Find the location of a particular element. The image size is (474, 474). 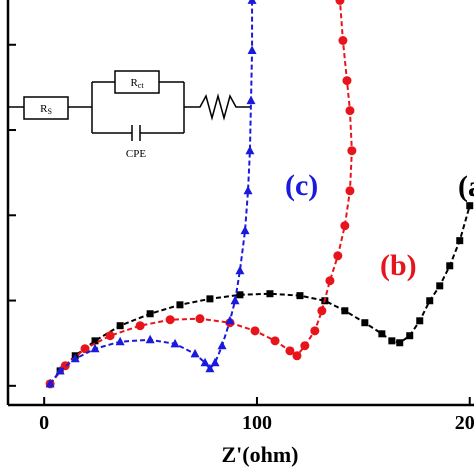

x-tick-label: 0 is located at coordinates (44, 423).